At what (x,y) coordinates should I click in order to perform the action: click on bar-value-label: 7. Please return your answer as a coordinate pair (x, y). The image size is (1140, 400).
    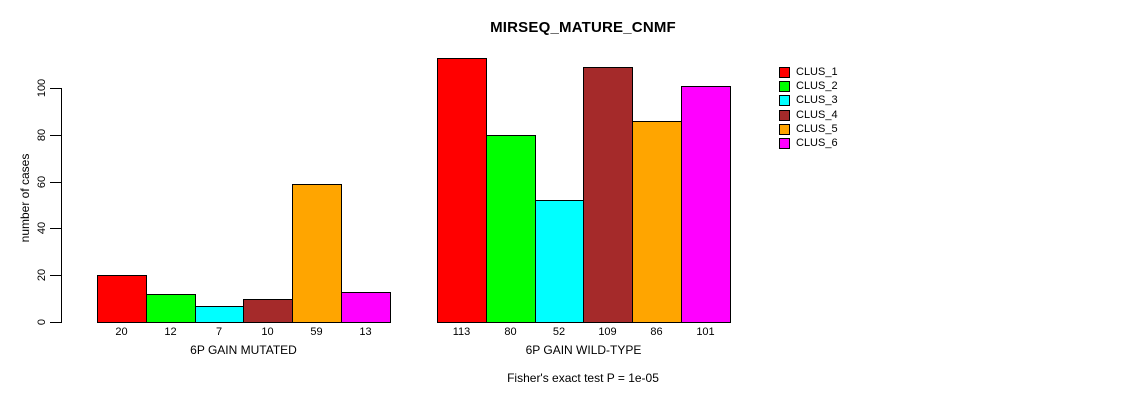
    Looking at the image, I should click on (219, 332).